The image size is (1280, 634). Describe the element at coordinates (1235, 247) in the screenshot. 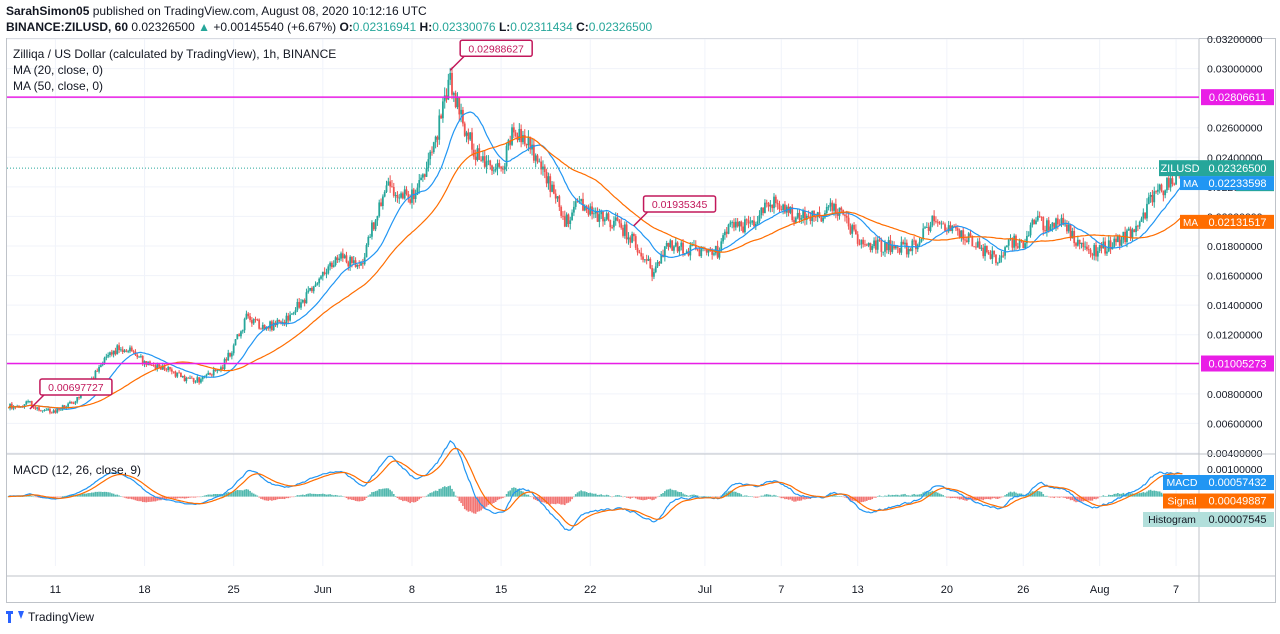

I see `y-tick-label: 0.01800000` at that location.